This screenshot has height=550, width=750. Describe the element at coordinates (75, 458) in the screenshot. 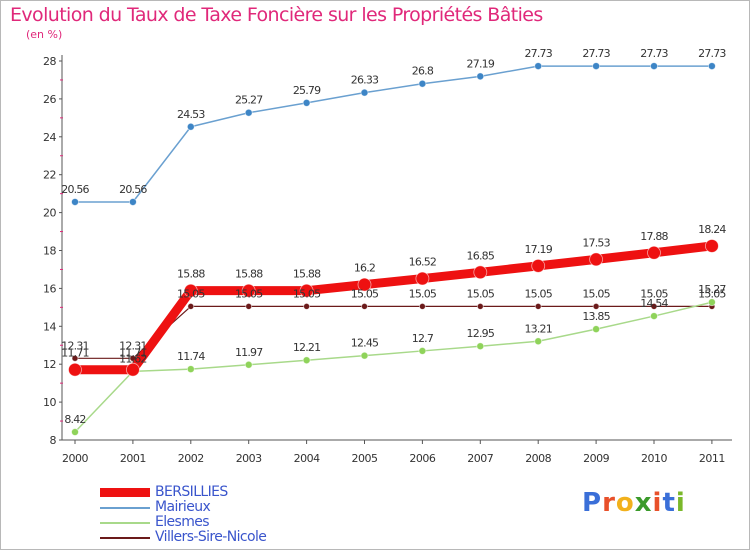

I see `x-tick-label: 2000` at that location.